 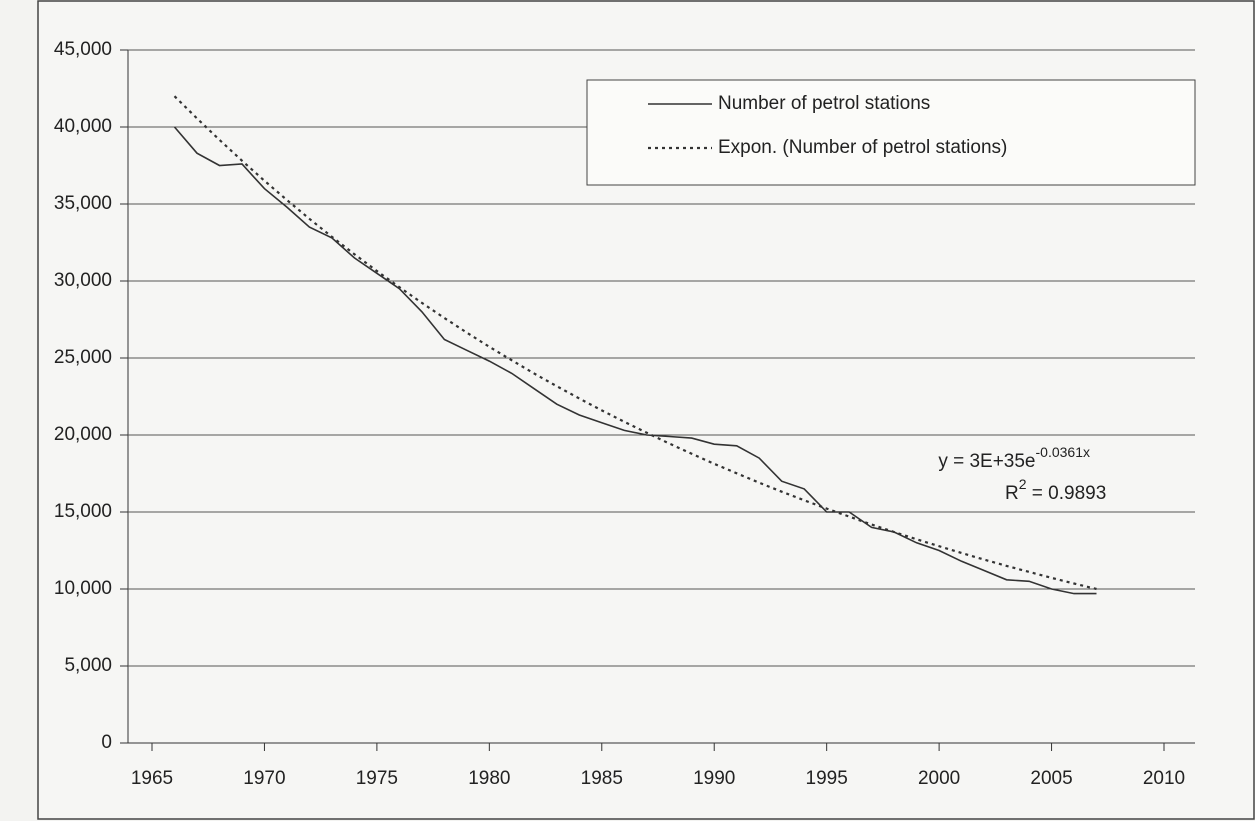 I want to click on equation-base: y = 3E+35e, so click(x=986, y=461).